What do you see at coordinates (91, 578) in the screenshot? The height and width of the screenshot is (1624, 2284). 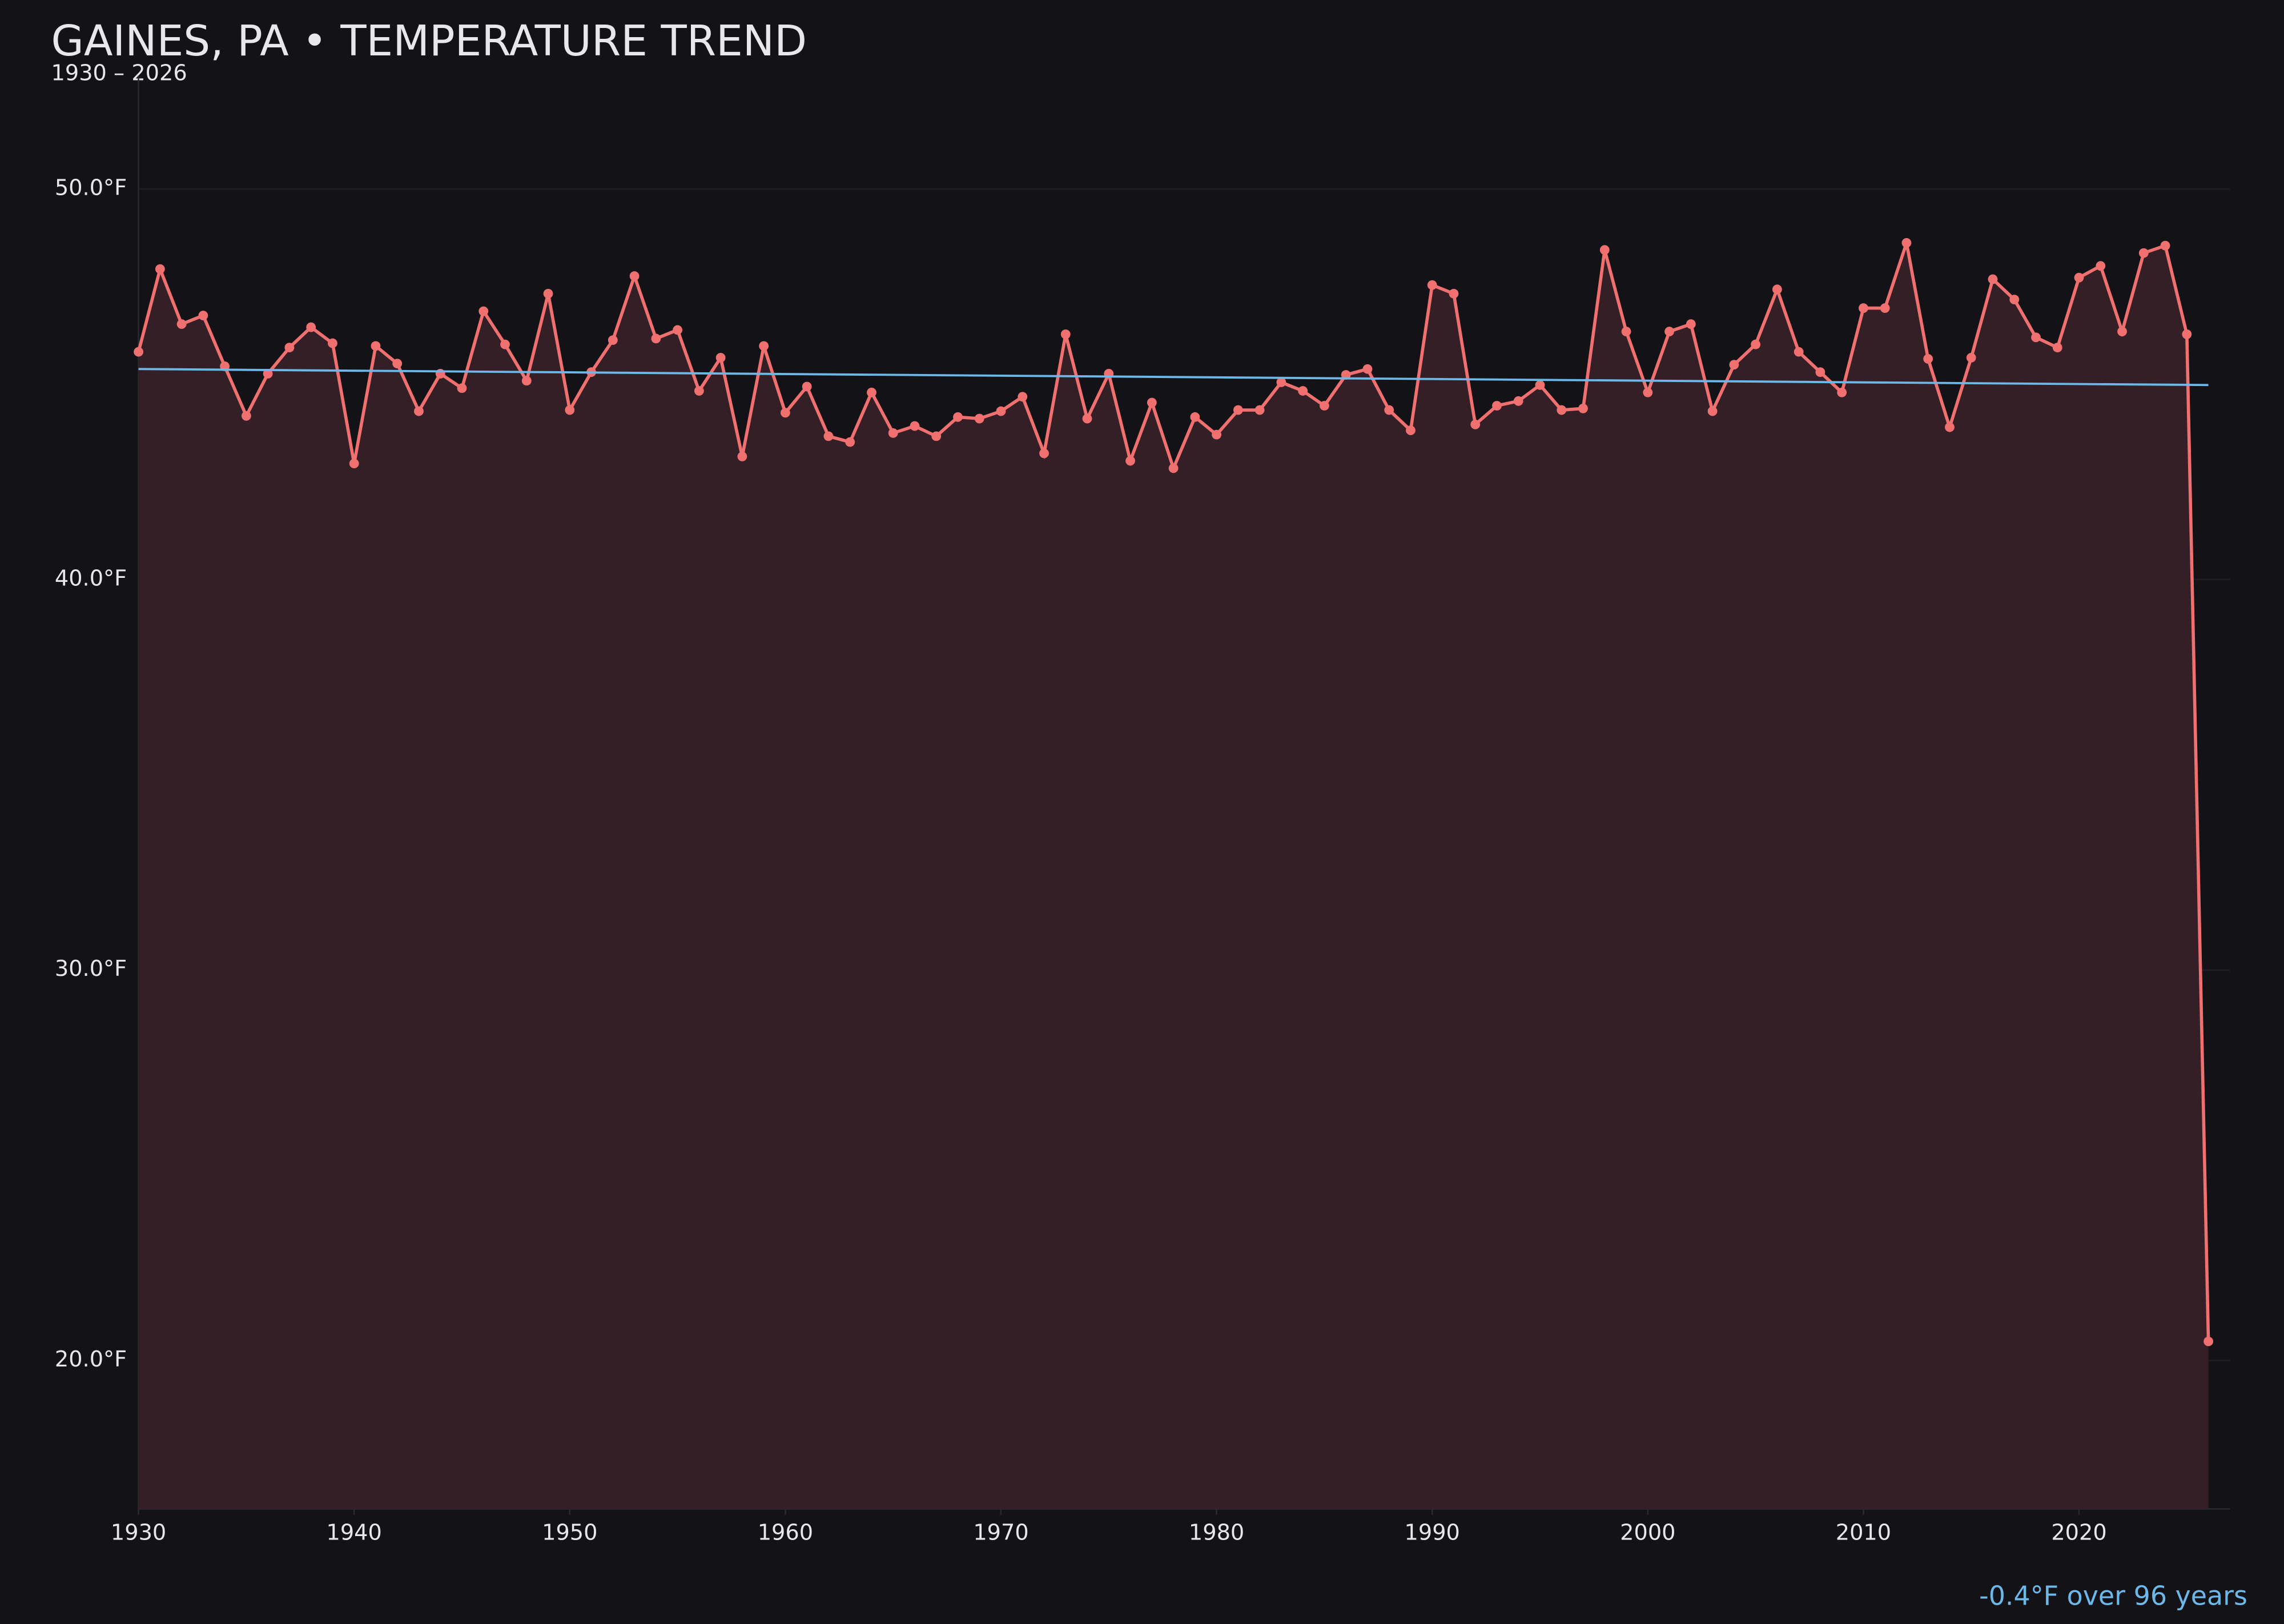 I see `y-tick-label: 40.0°F` at bounding box center [91, 578].